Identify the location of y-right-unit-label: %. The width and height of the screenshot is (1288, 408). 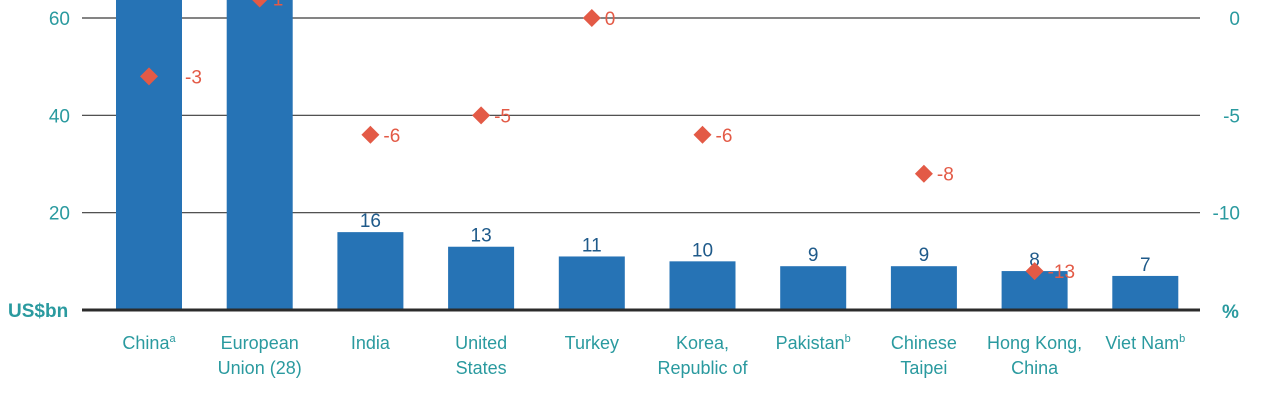
(1230, 312).